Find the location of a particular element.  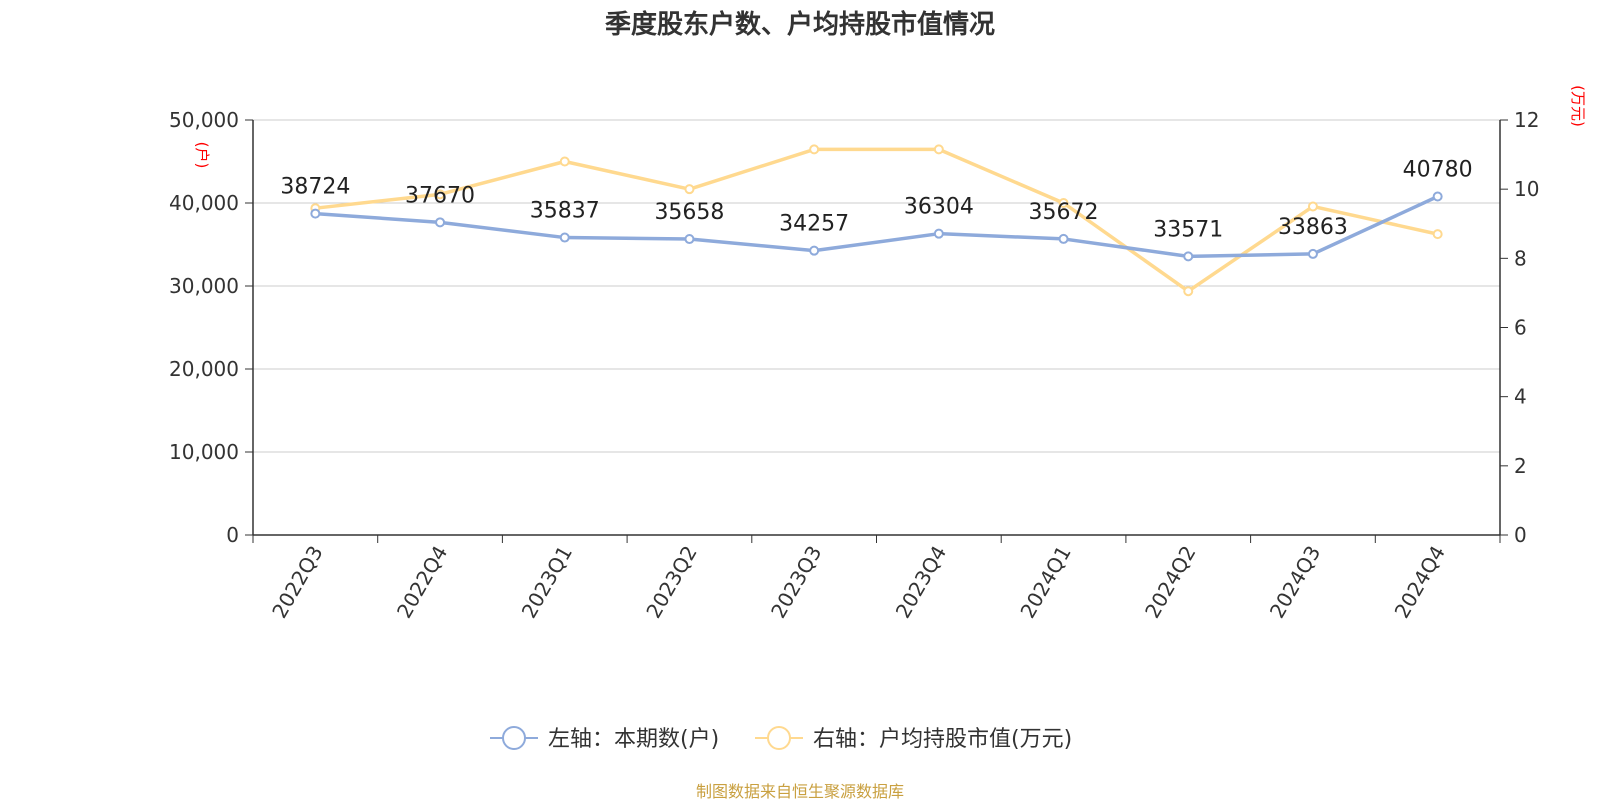

series-points is located at coordinates (876, 220).